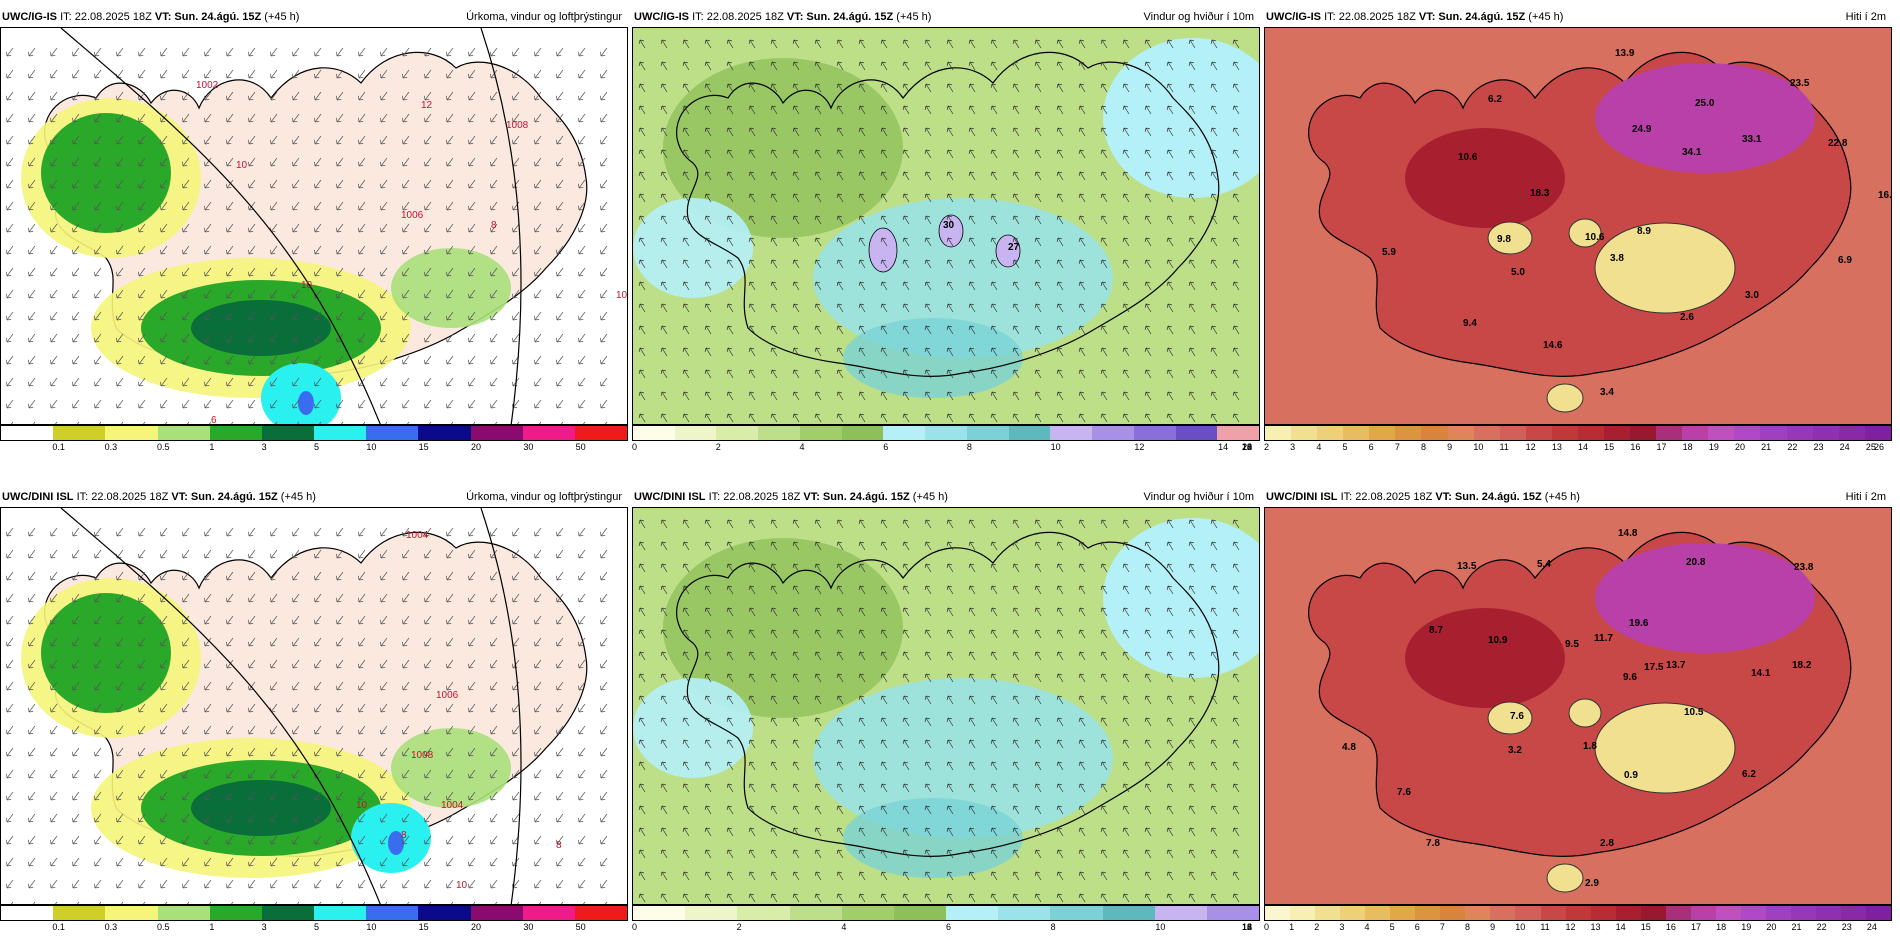 The image size is (1900, 950). What do you see at coordinates (1556, 447) in the screenshot?
I see `colorbar-tick-label: 13` at bounding box center [1556, 447].